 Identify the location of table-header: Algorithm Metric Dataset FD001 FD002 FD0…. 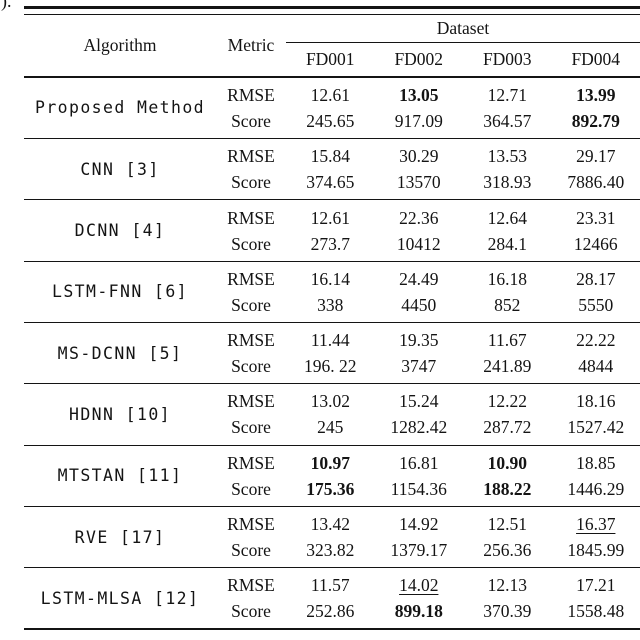
(332, 46).